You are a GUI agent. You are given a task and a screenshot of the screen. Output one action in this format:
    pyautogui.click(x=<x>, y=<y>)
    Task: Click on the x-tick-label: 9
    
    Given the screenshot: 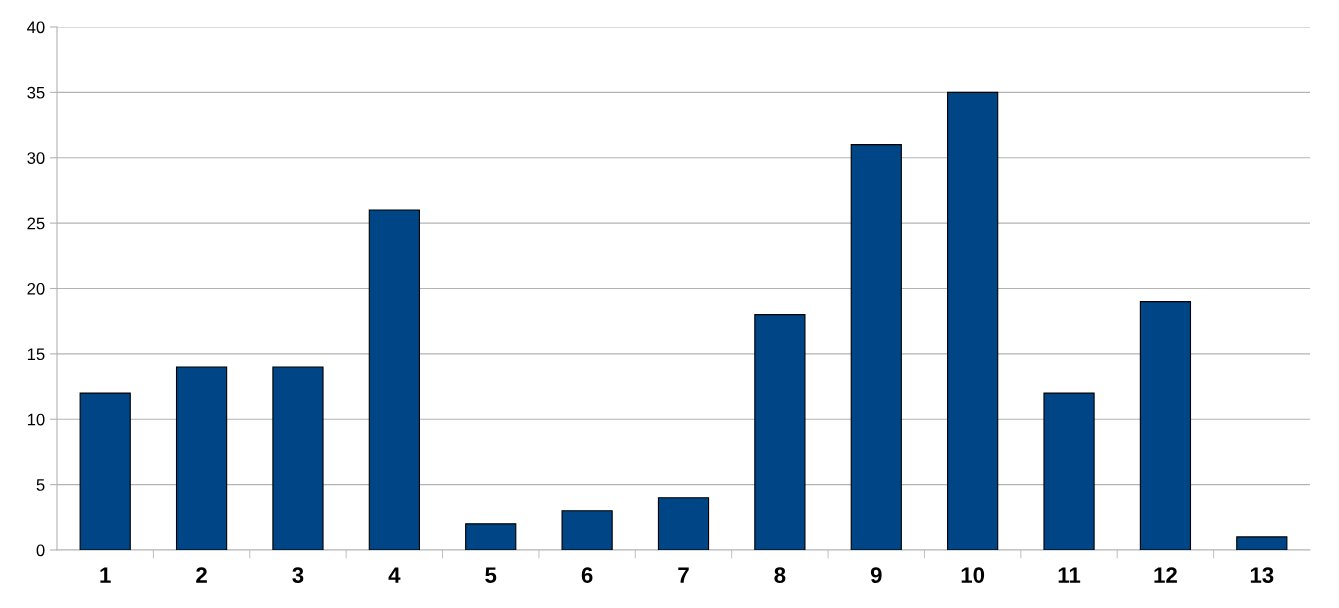 What is the action you would take?
    pyautogui.click(x=876, y=575)
    